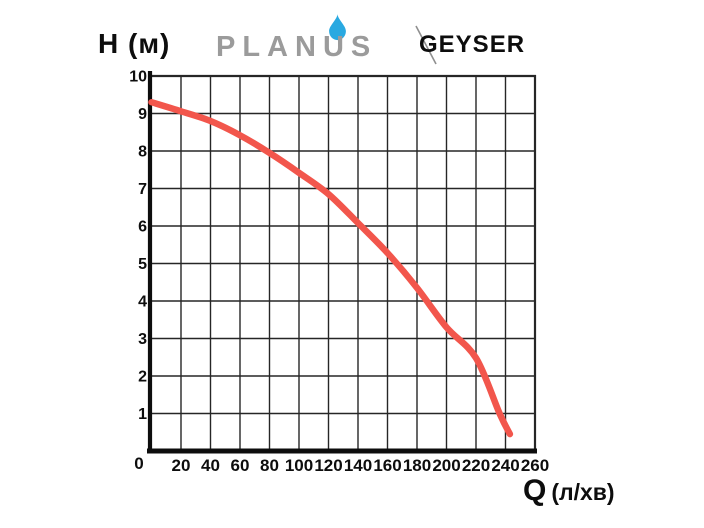 The height and width of the screenshot is (528, 704). I want to click on x-axis-title: Q (л/хв), so click(569, 491).